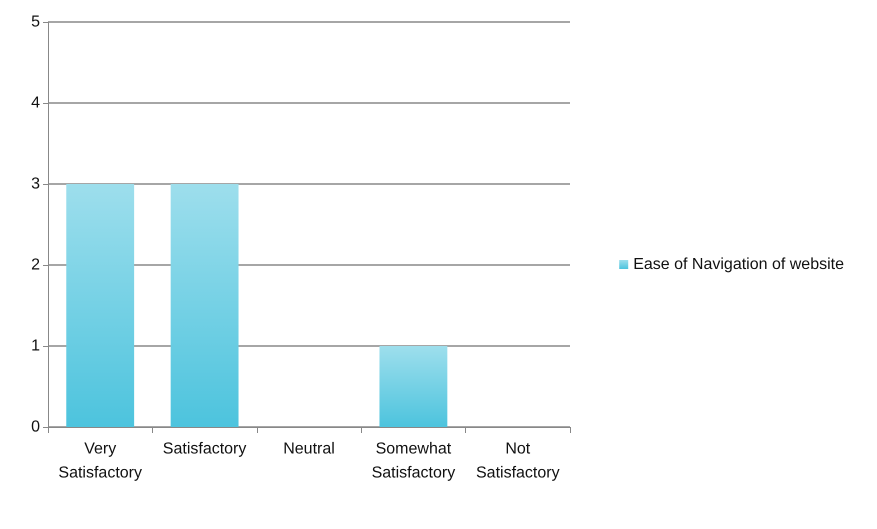 The image size is (877, 529). Describe the element at coordinates (35, 184) in the screenshot. I see `y-tick-label: 3` at that location.